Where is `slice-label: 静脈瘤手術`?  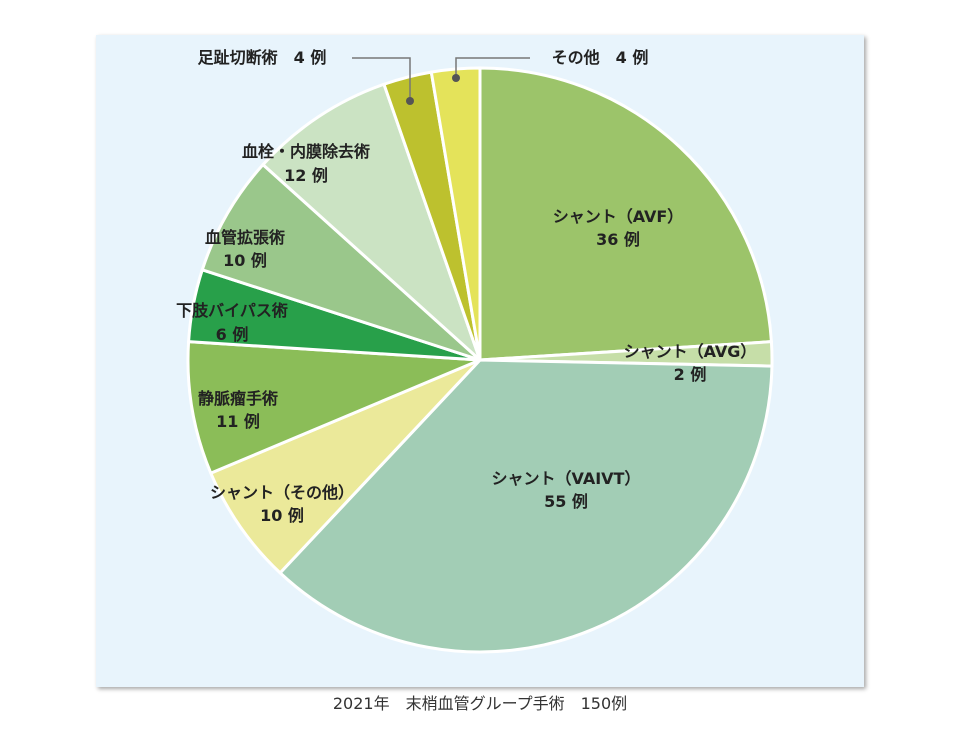
slice-label: 静脈瘤手術 is located at coordinates (238, 398).